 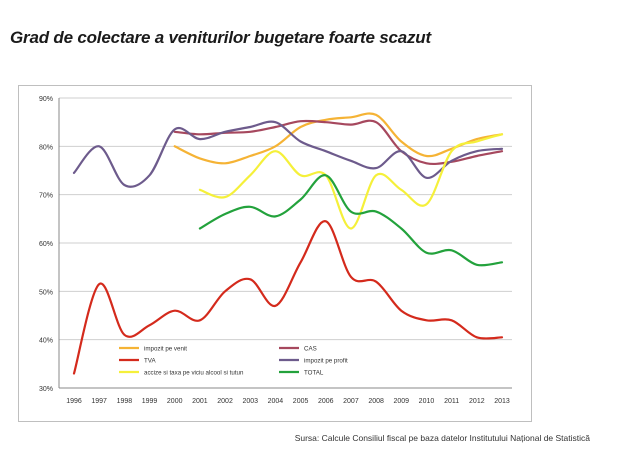 I want to click on x-tick-label: 1999, so click(x=150, y=401).